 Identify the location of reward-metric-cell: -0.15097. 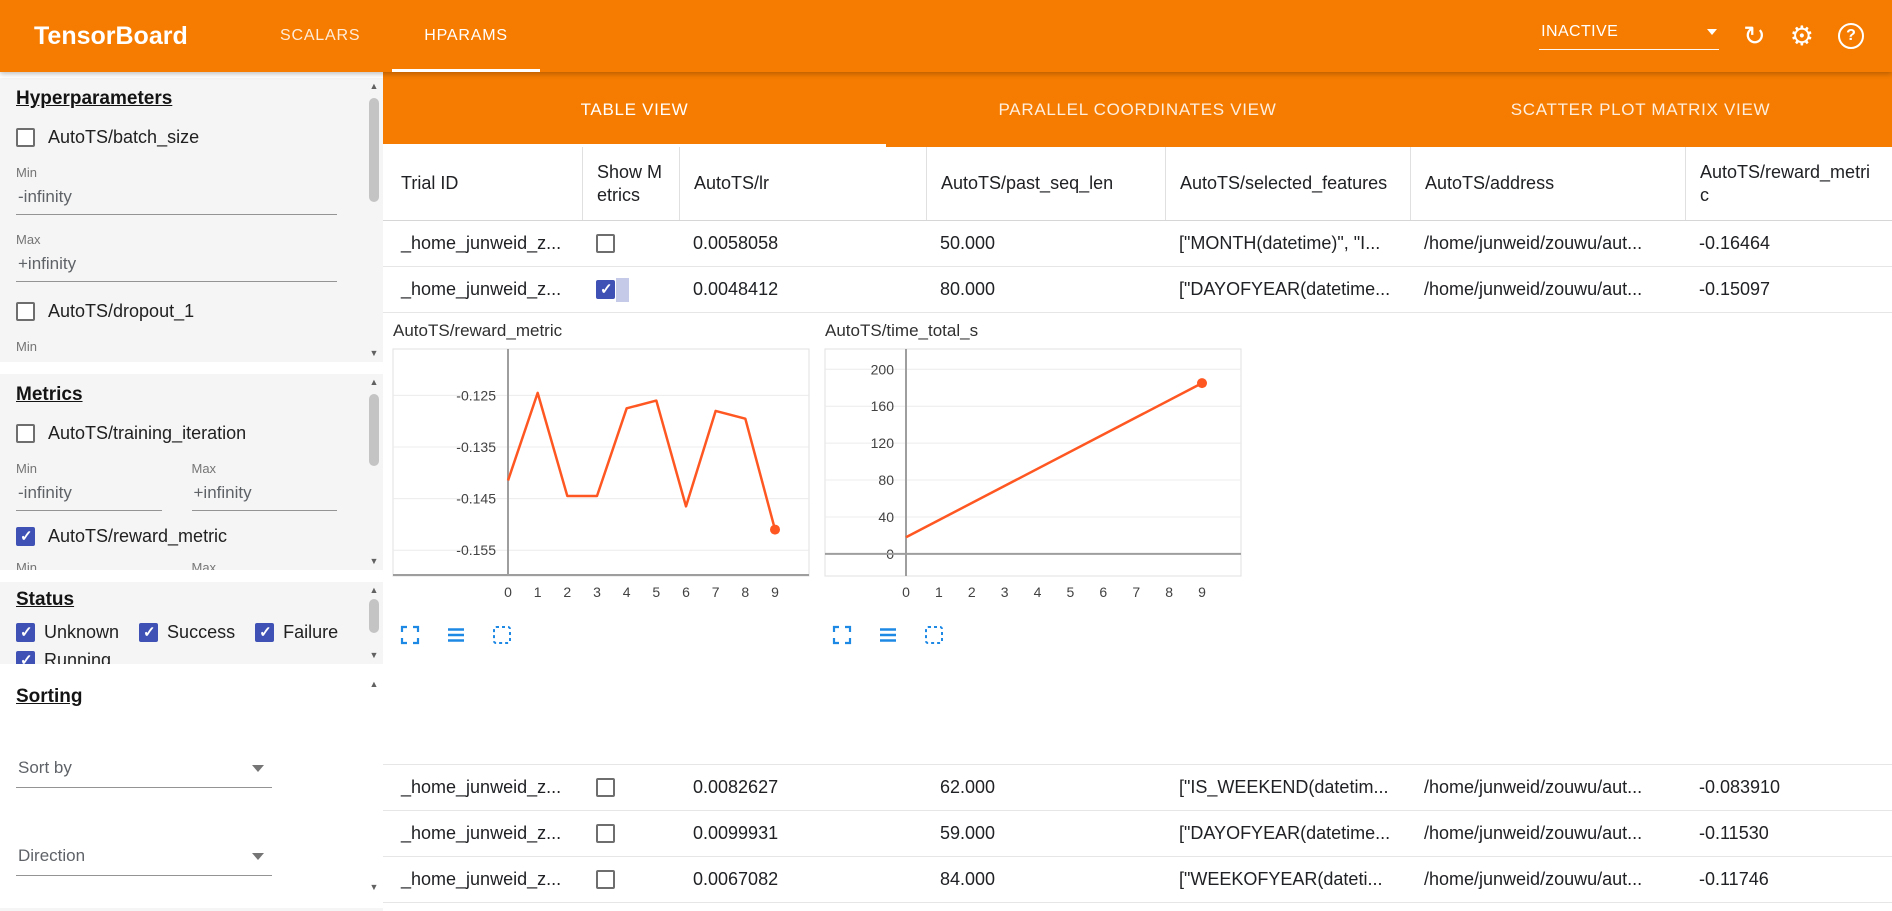
(1735, 289).